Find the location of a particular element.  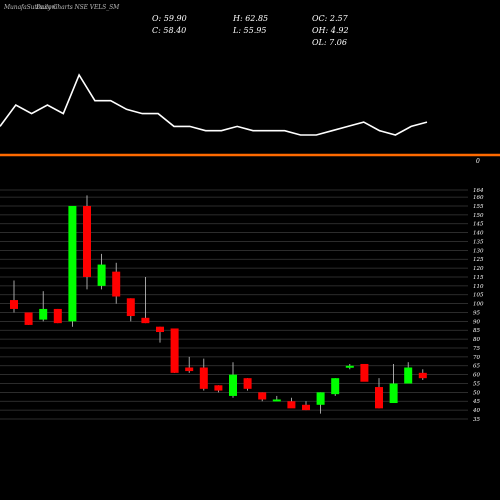

y-tick-label: 60 is located at coordinates (476, 376).